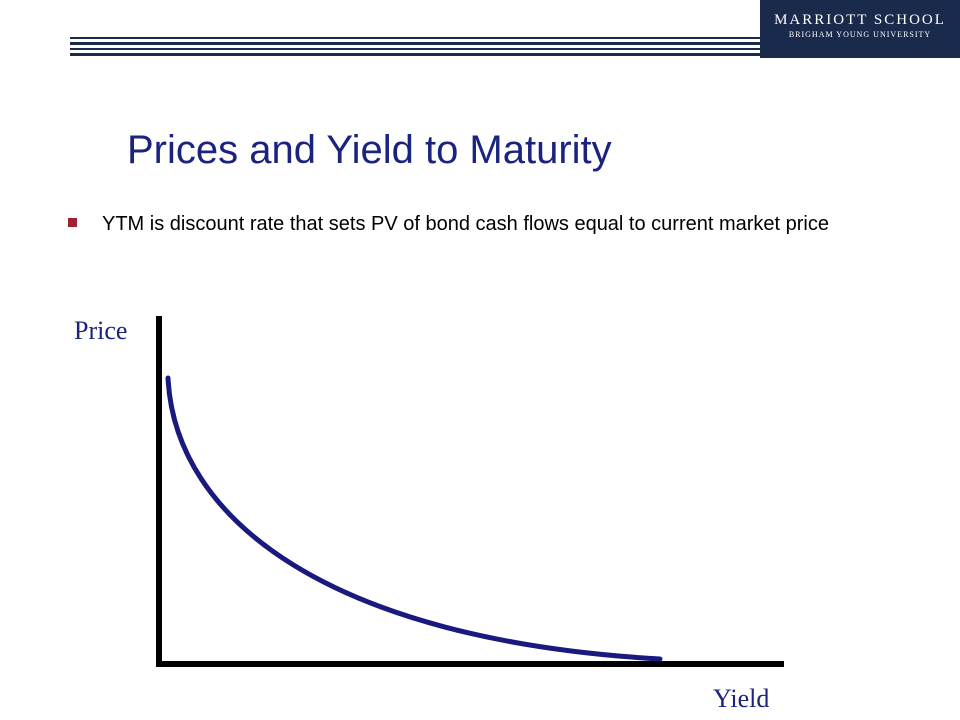  Describe the element at coordinates (369, 150) in the screenshot. I see `slide-title: Prices and Yield to Maturity` at that location.